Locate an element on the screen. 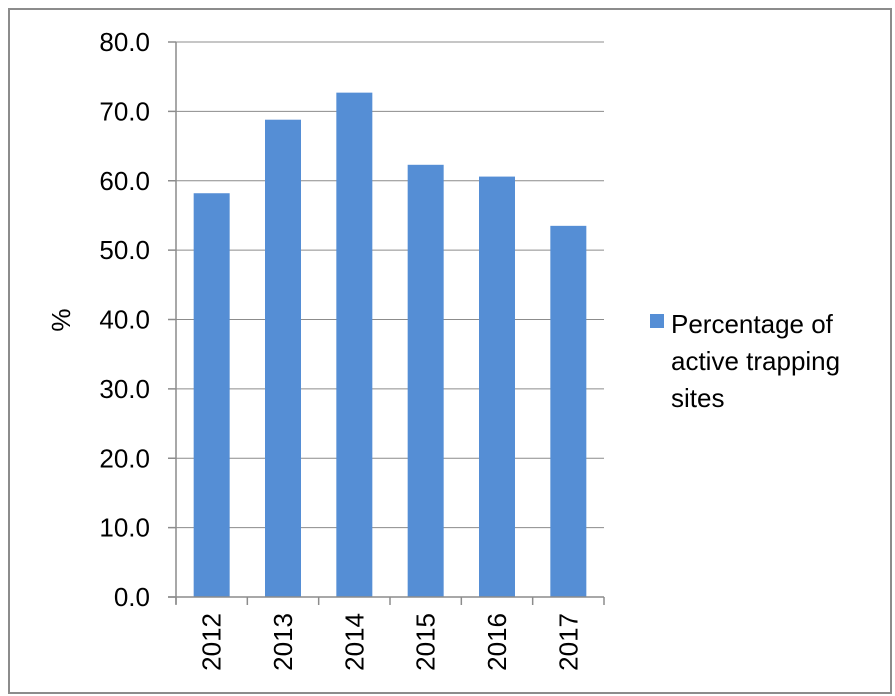  y-tick-label: 0.0 is located at coordinates (132, 597).